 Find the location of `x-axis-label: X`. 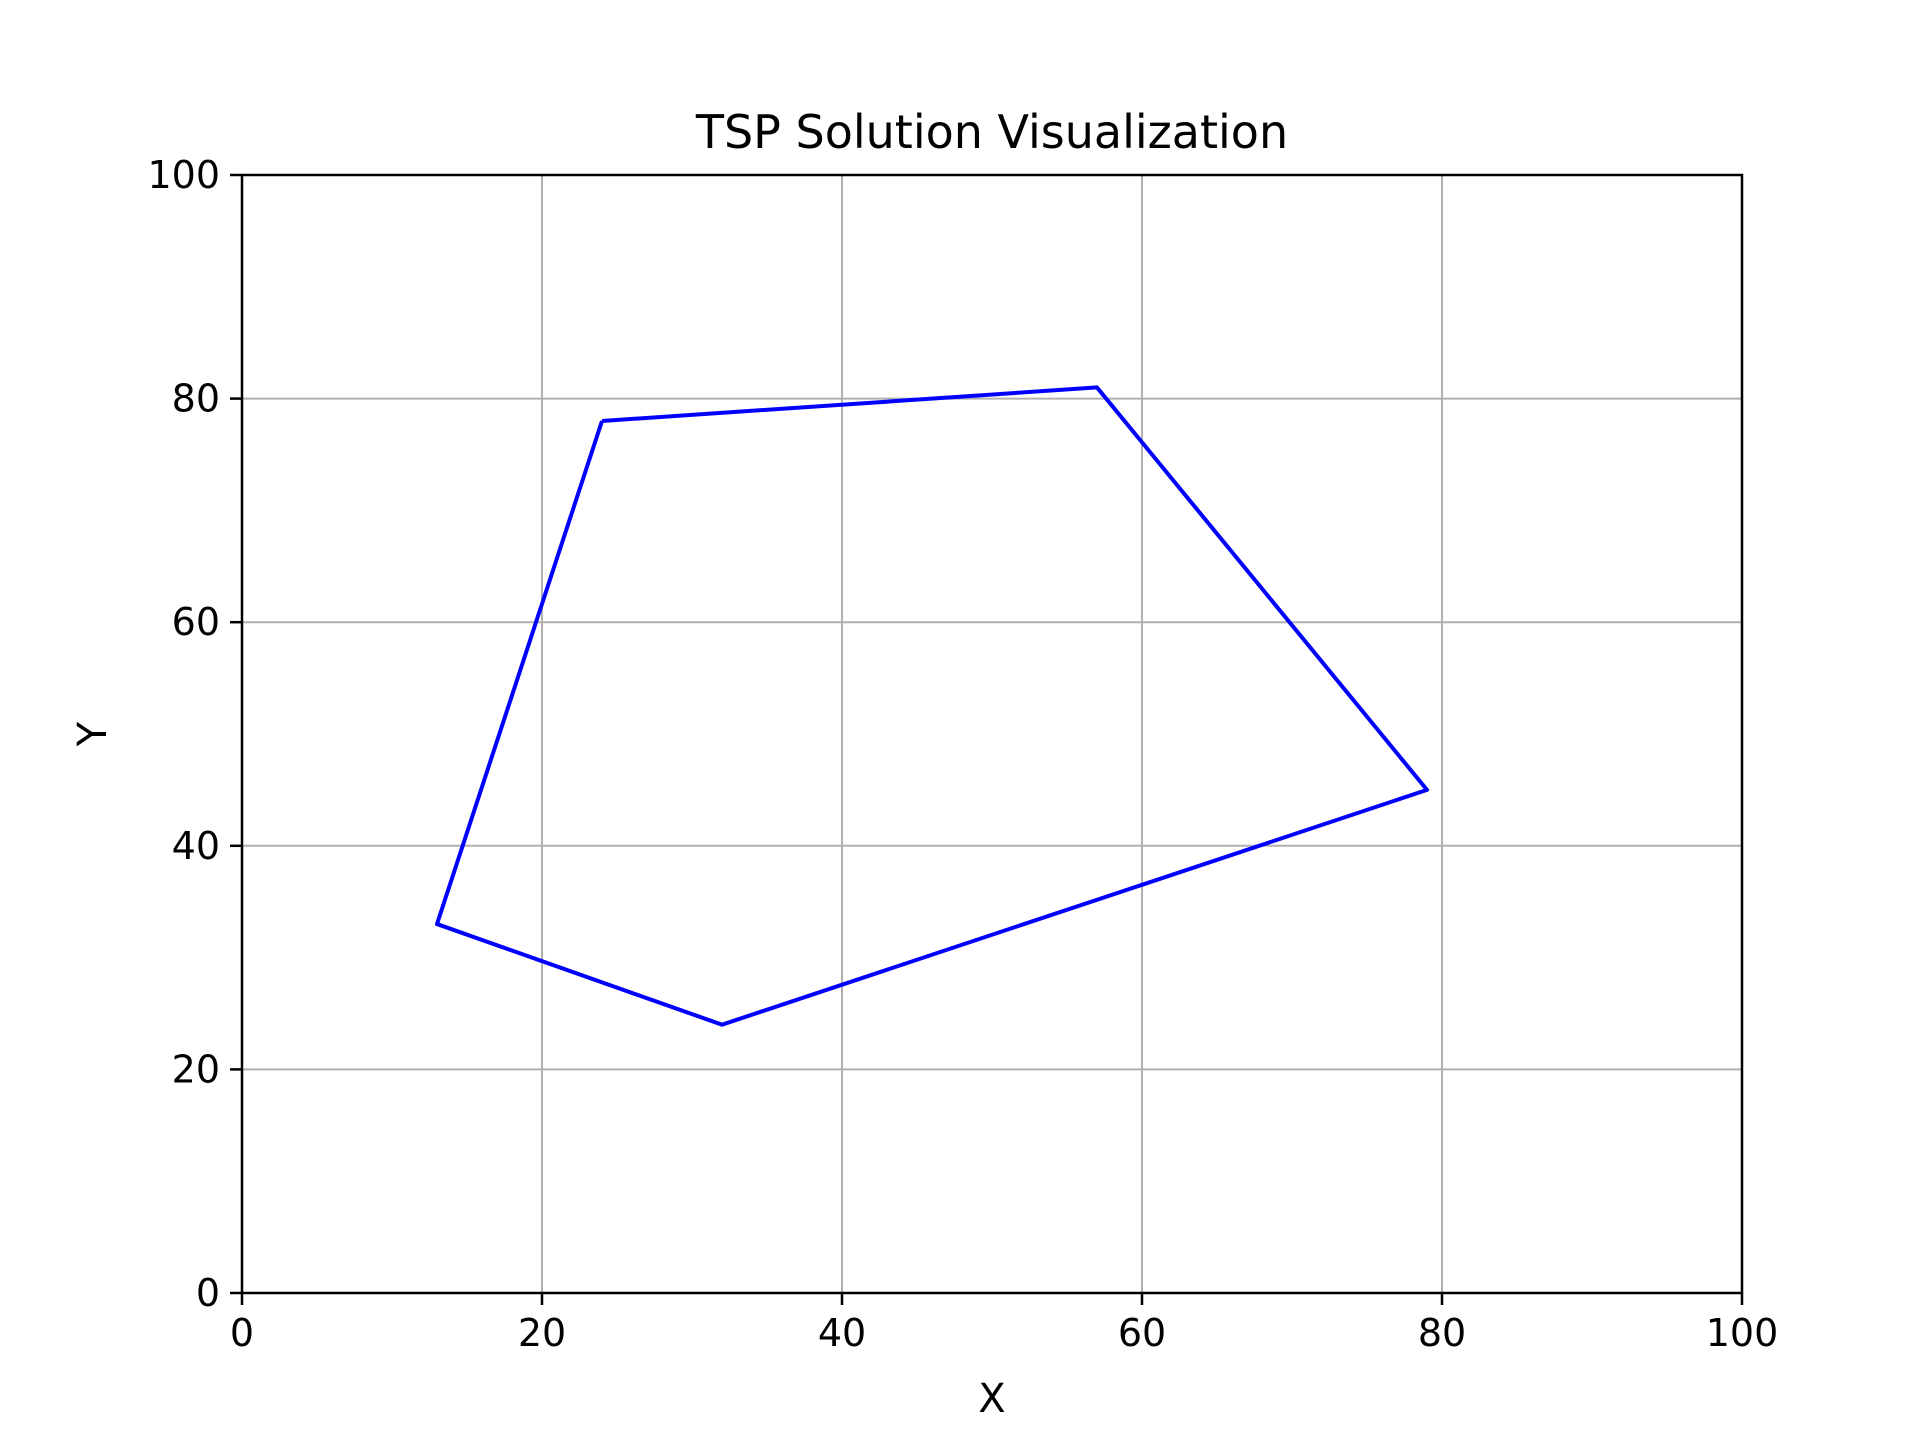

x-axis-label: X is located at coordinates (991, 1399).